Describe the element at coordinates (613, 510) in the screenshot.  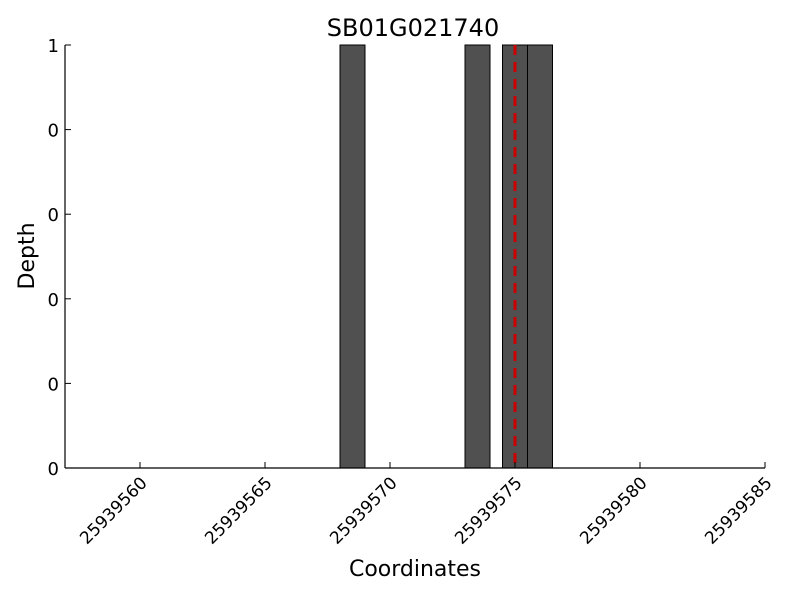
I see `x-tick-label: 25939580` at that location.